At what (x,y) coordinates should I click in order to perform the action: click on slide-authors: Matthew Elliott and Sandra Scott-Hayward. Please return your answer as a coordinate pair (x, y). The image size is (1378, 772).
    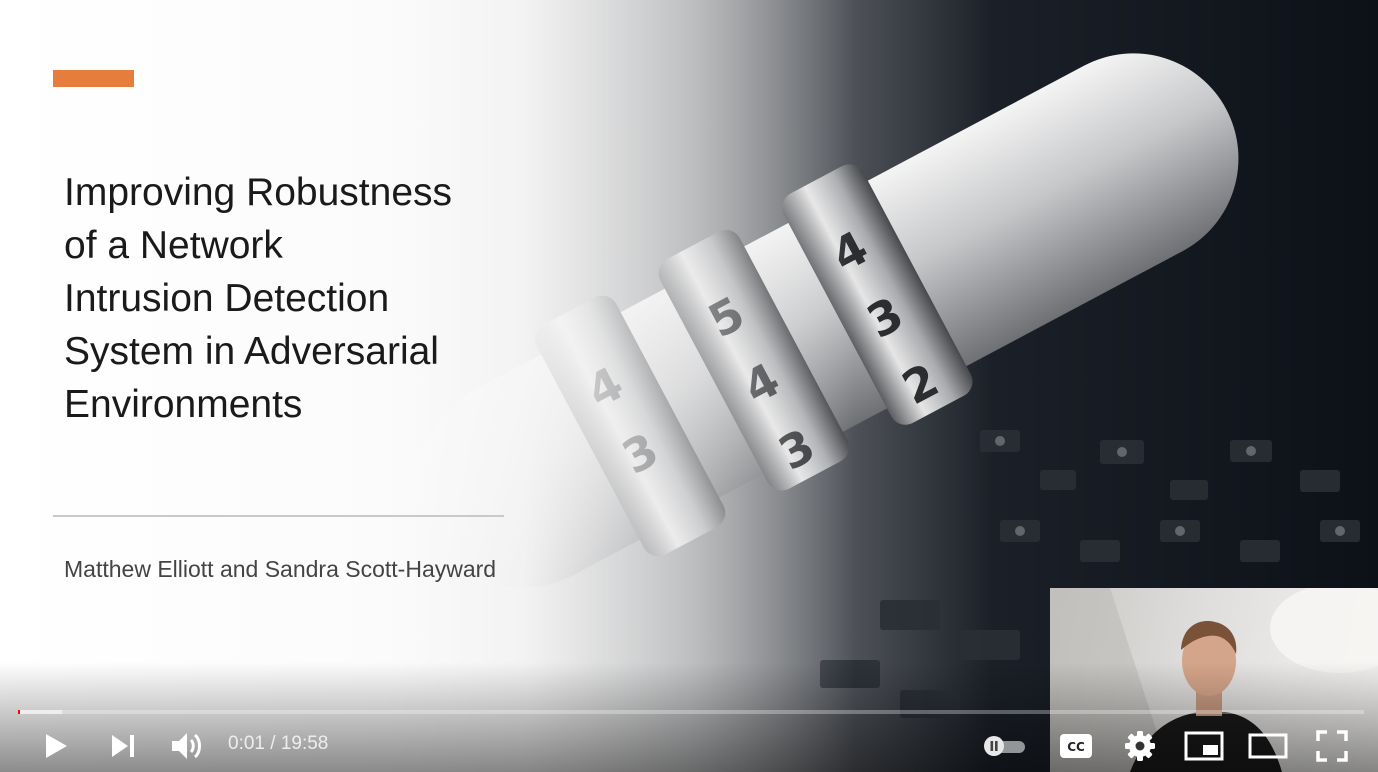
    Looking at the image, I should click on (280, 569).